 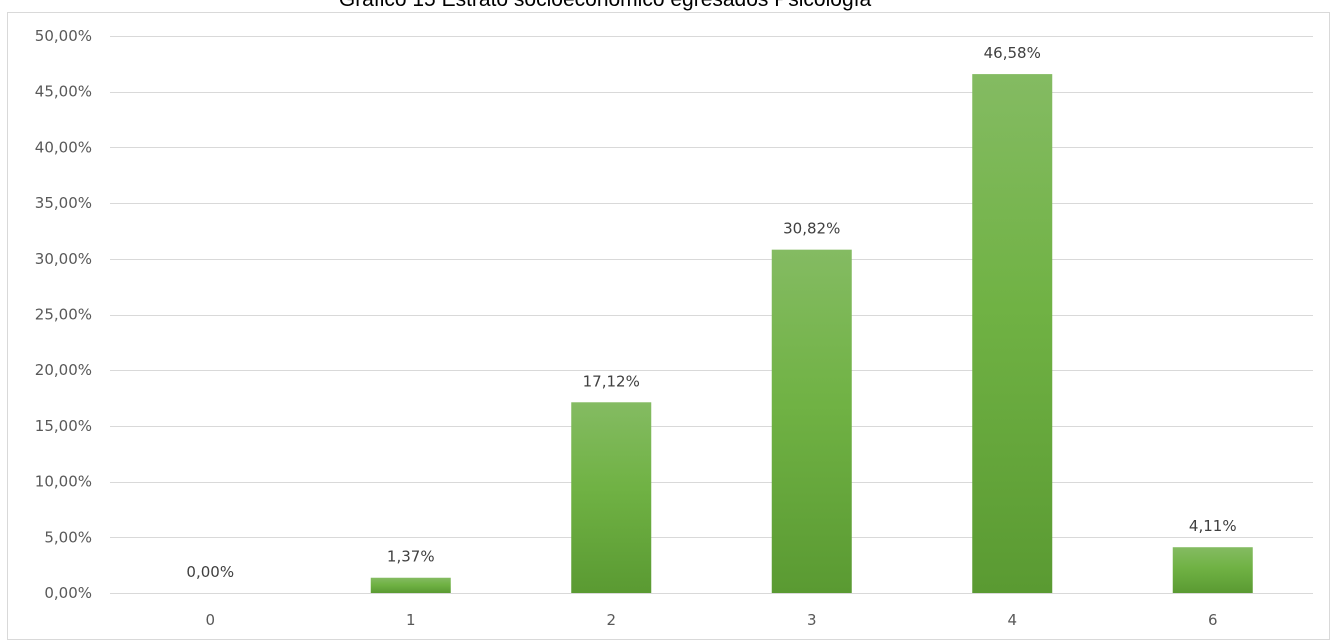 I want to click on x-tick-label: 3, so click(x=812, y=620).